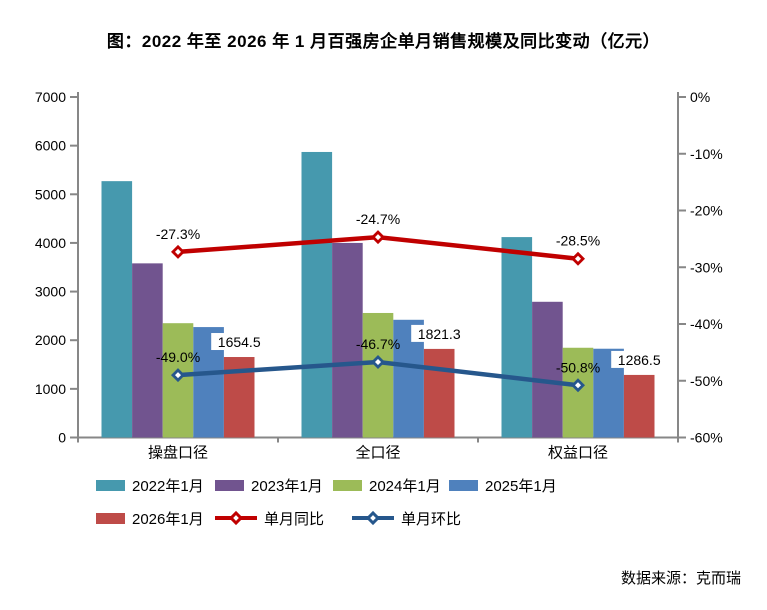 The width and height of the screenshot is (767, 610). Describe the element at coordinates (50, 340) in the screenshot. I see `svg-text: 2000` at that location.